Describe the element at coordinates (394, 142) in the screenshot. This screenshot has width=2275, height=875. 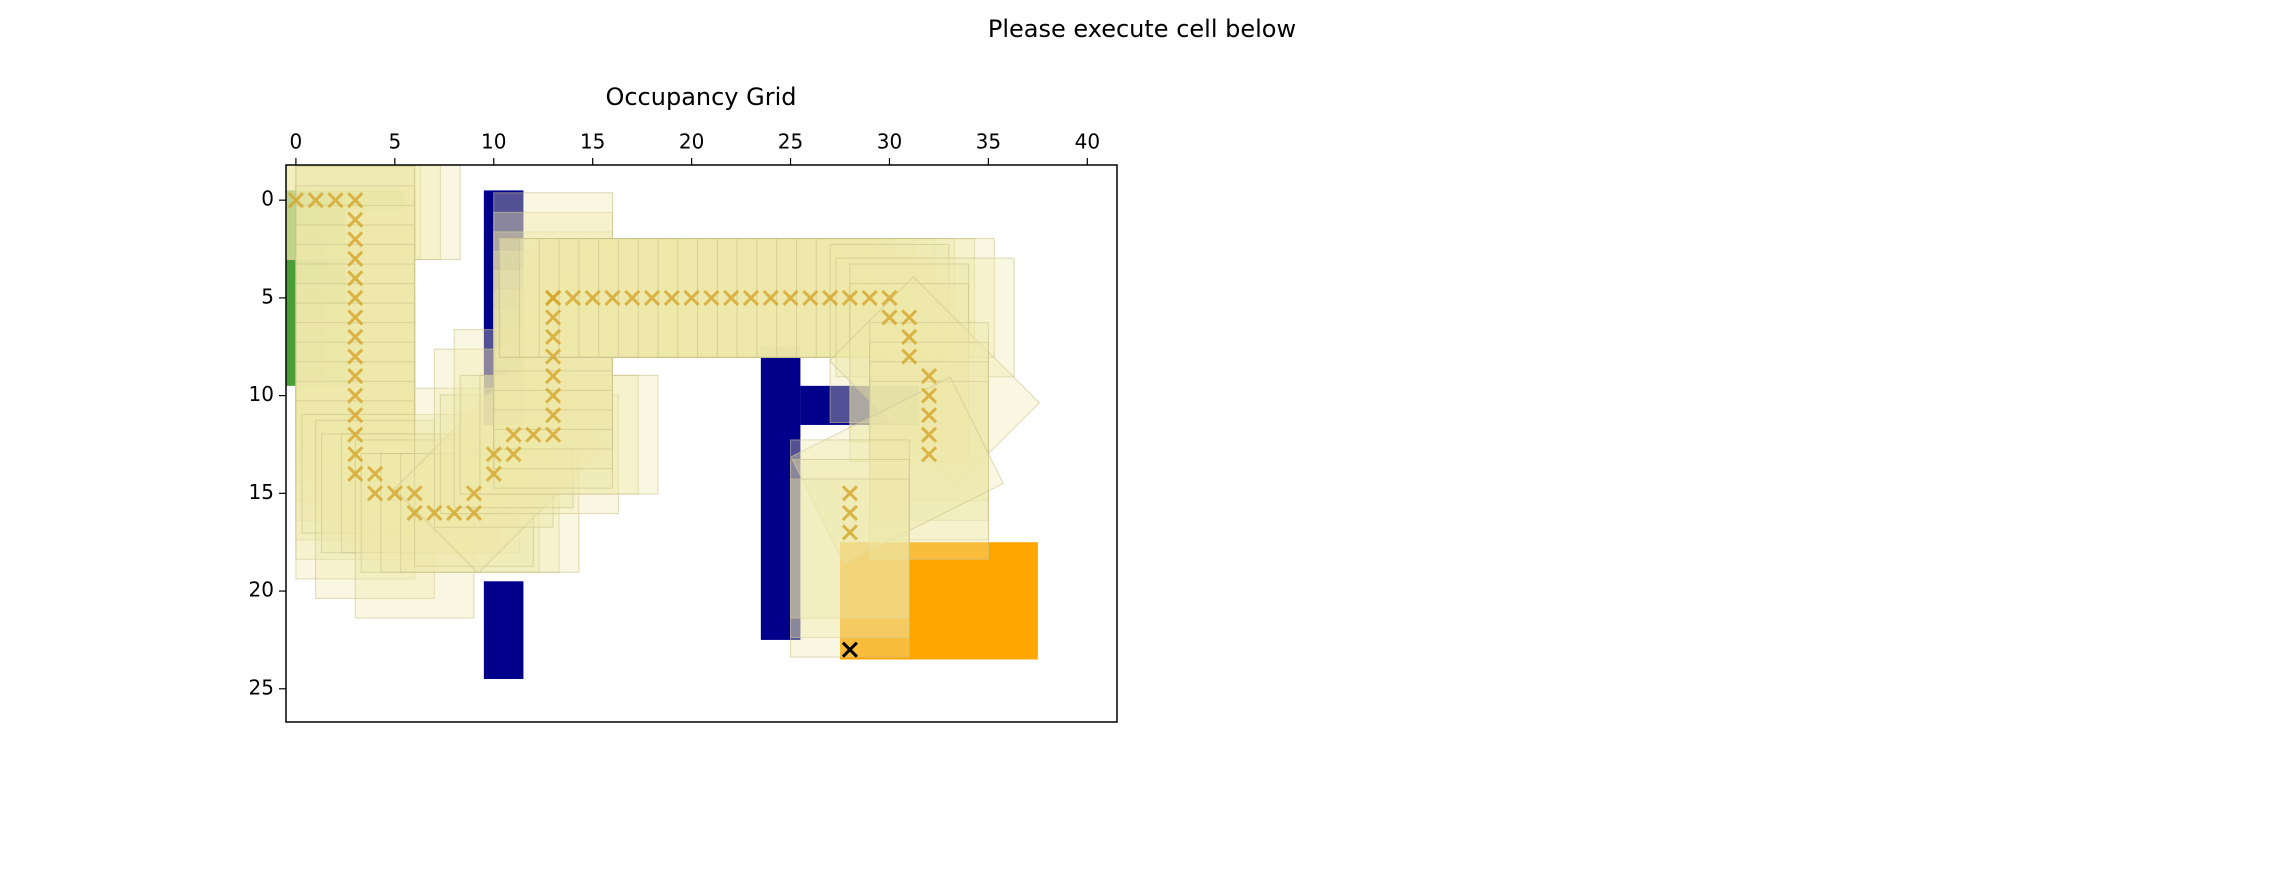
I see `x-tick-label: 5` at that location.